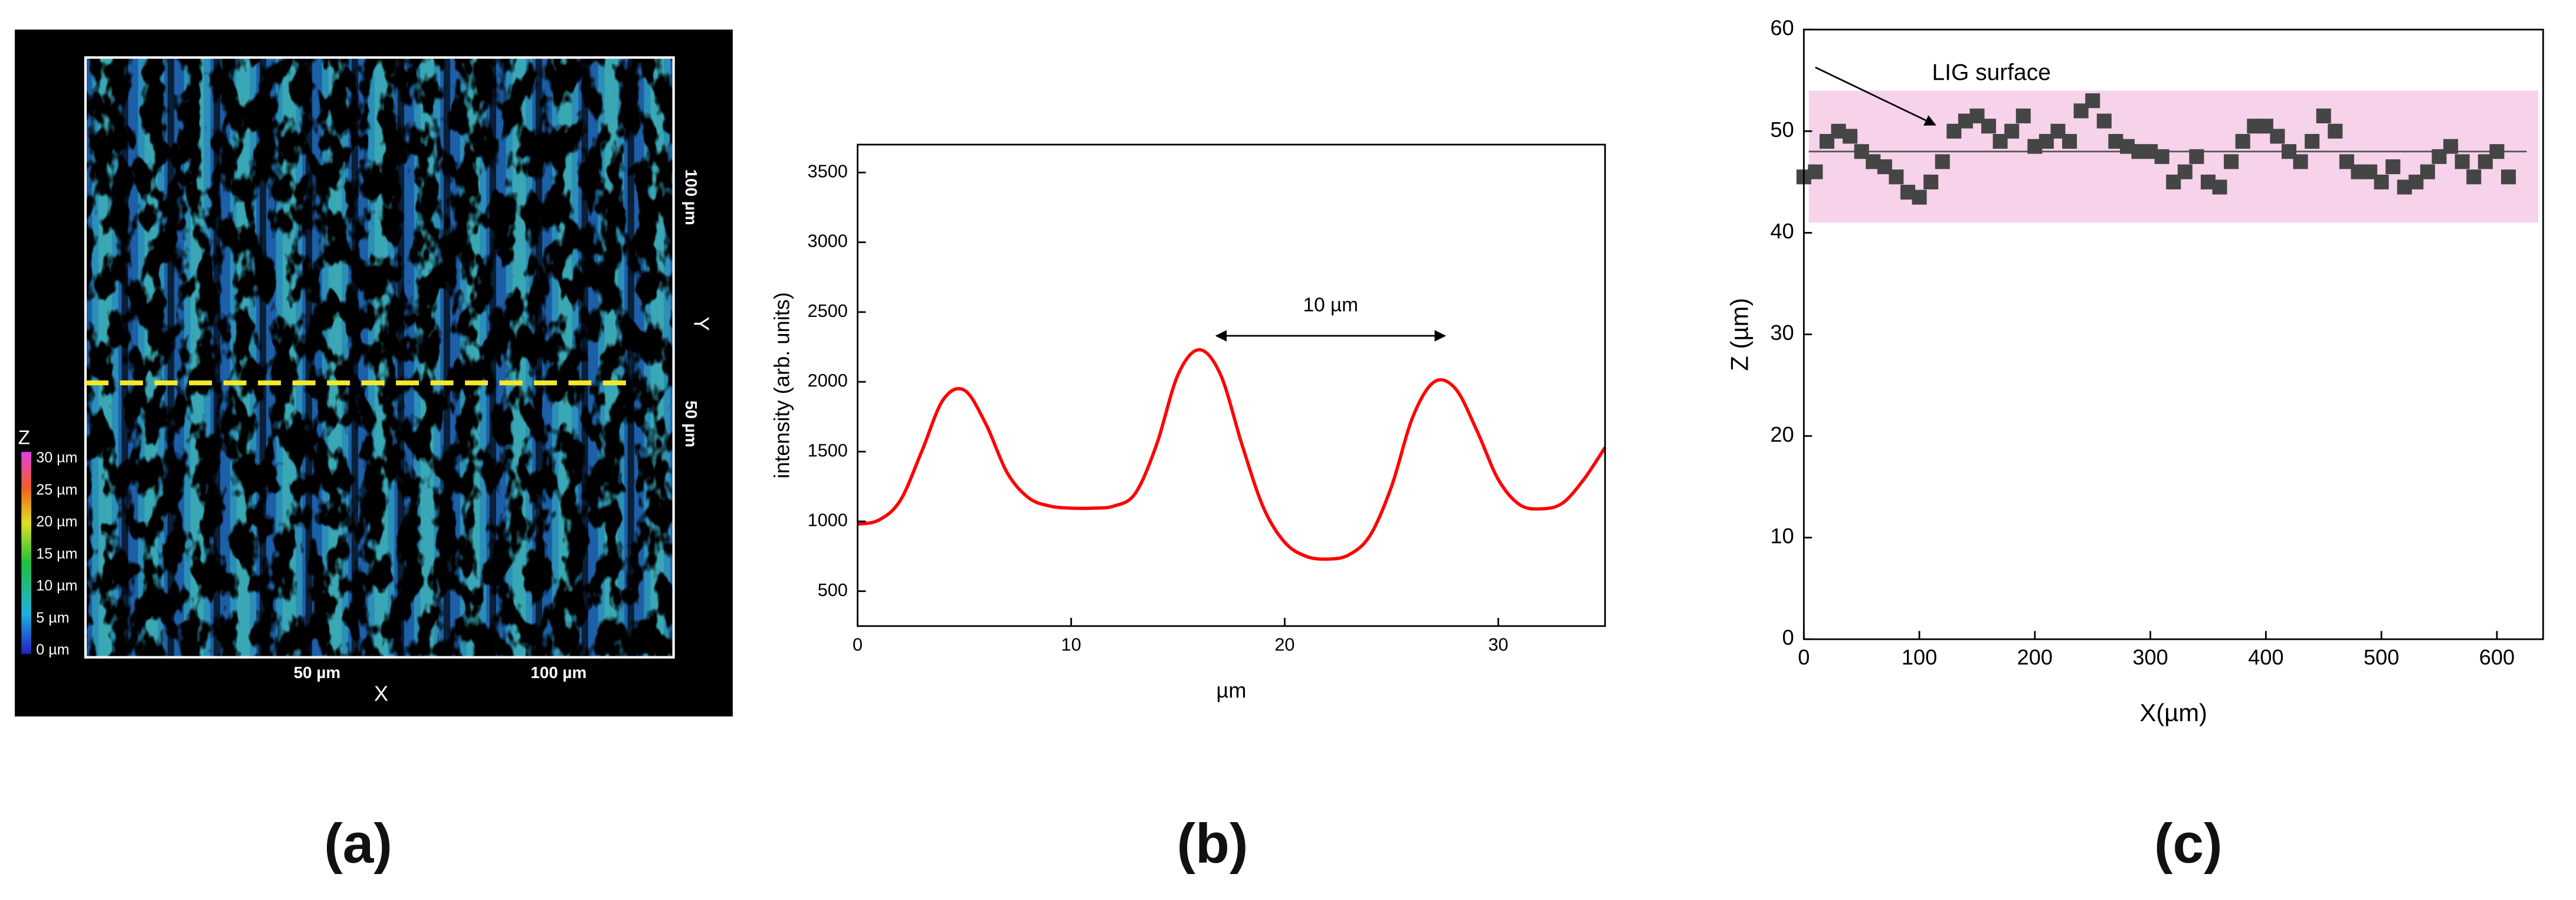 The height and width of the screenshot is (900, 2576). What do you see at coordinates (56, 586) in the screenshot?
I see `colorbar-label: 10 µm` at bounding box center [56, 586].